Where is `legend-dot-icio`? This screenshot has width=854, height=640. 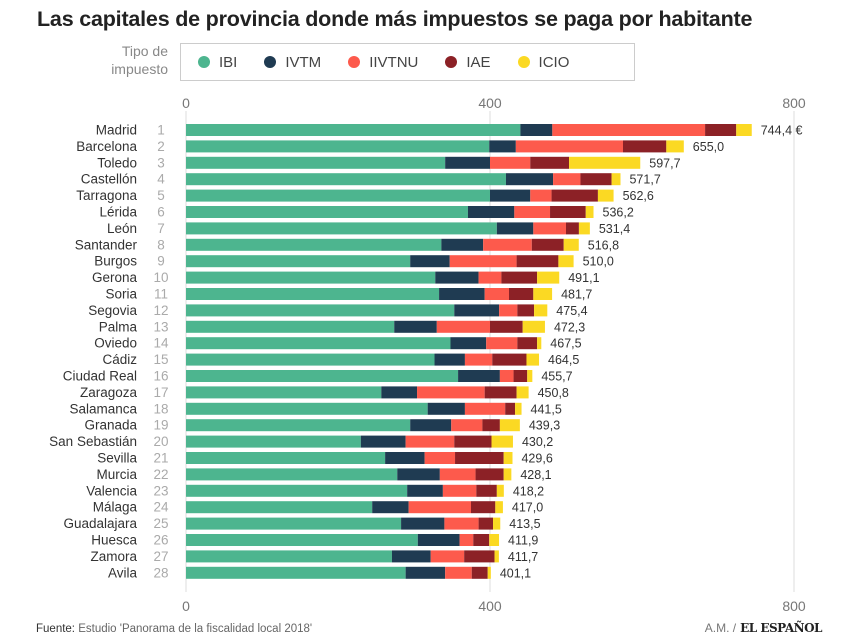
legend-dot-icio is located at coordinates (523, 62).